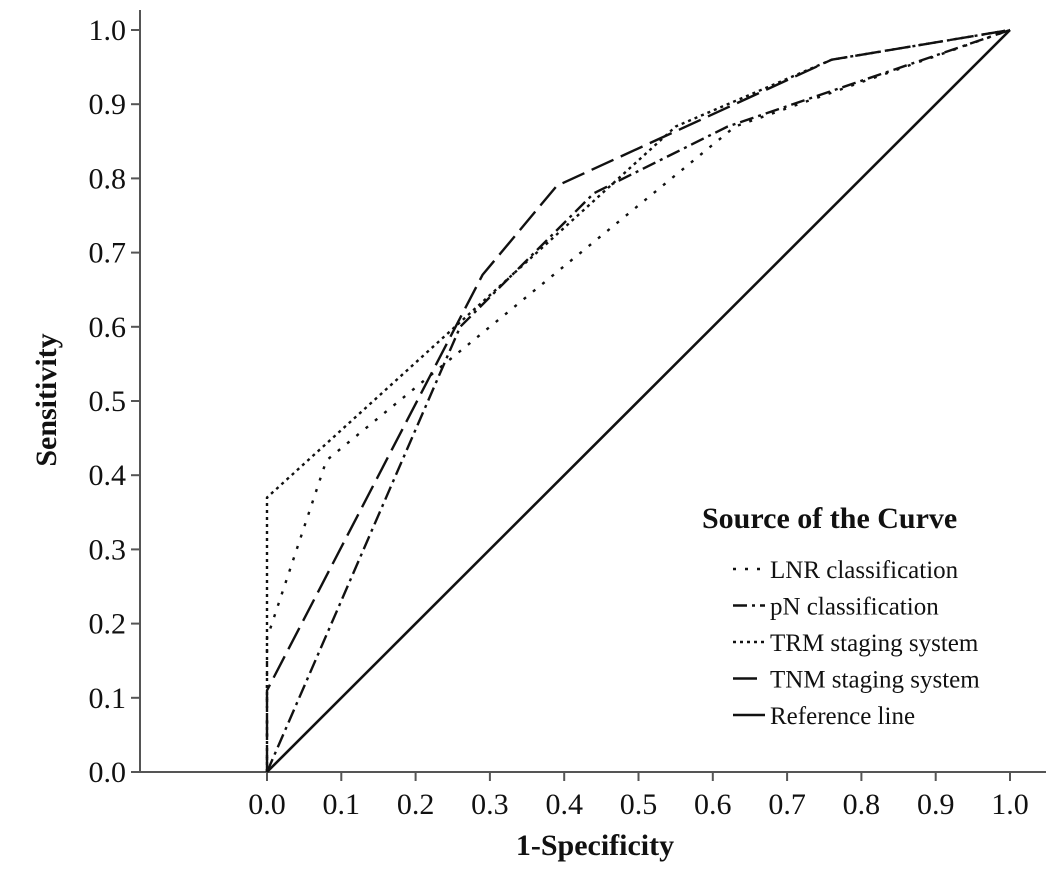 The width and height of the screenshot is (1063, 889). I want to click on legend-label-tnm-staging-system: TNM staging system, so click(875, 680).